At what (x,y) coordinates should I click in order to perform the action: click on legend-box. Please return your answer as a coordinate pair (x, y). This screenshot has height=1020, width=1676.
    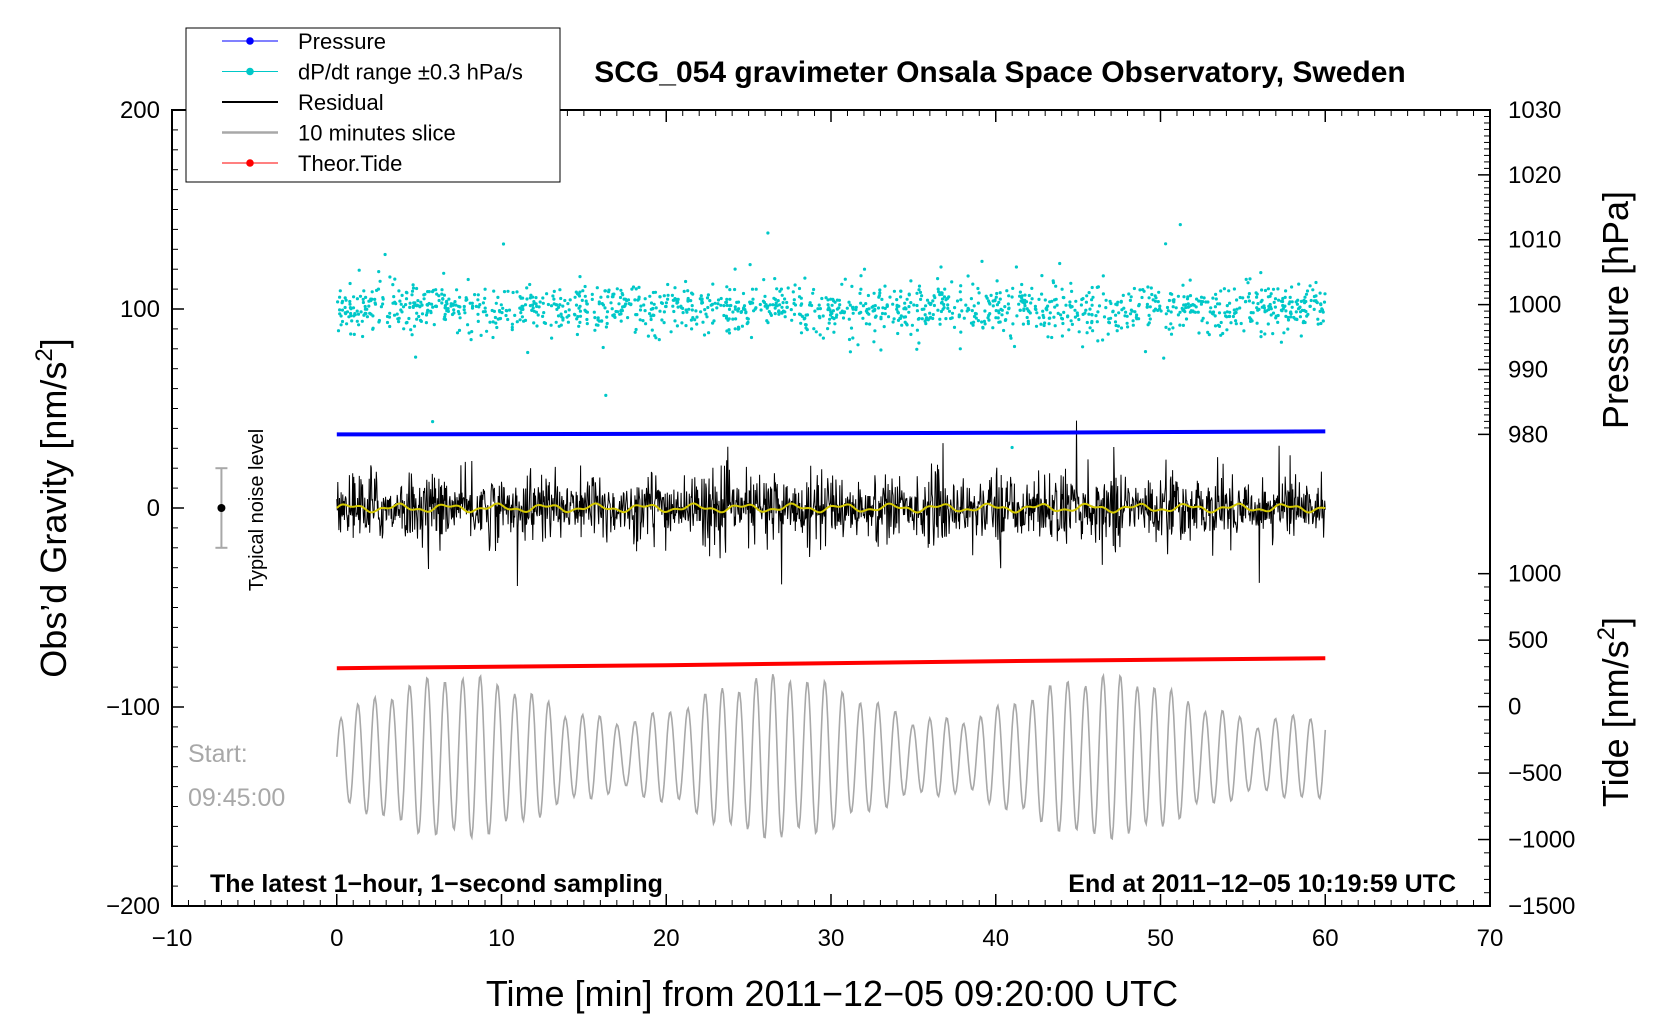
    Looking at the image, I should click on (373, 105).